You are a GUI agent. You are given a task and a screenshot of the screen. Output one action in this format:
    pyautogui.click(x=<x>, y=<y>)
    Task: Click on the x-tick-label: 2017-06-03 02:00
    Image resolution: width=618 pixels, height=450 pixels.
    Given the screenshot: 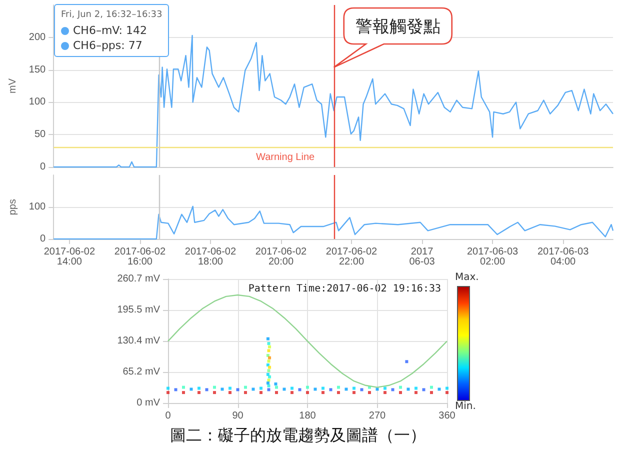 What is the action you would take?
    pyautogui.click(x=492, y=257)
    